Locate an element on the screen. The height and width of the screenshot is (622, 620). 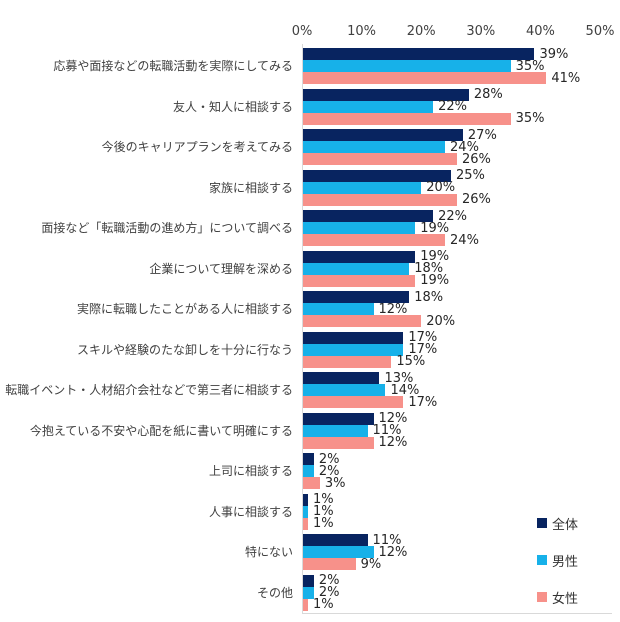
category-label-cell: 今抱えている不安や心配を紙に書いて明確にする is located at coordinates (151, 431).